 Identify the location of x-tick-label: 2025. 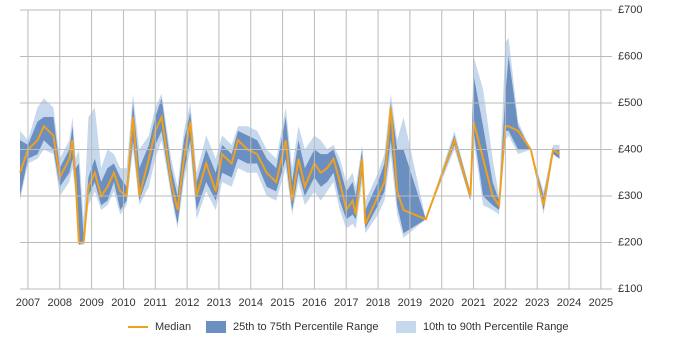
(601, 303).